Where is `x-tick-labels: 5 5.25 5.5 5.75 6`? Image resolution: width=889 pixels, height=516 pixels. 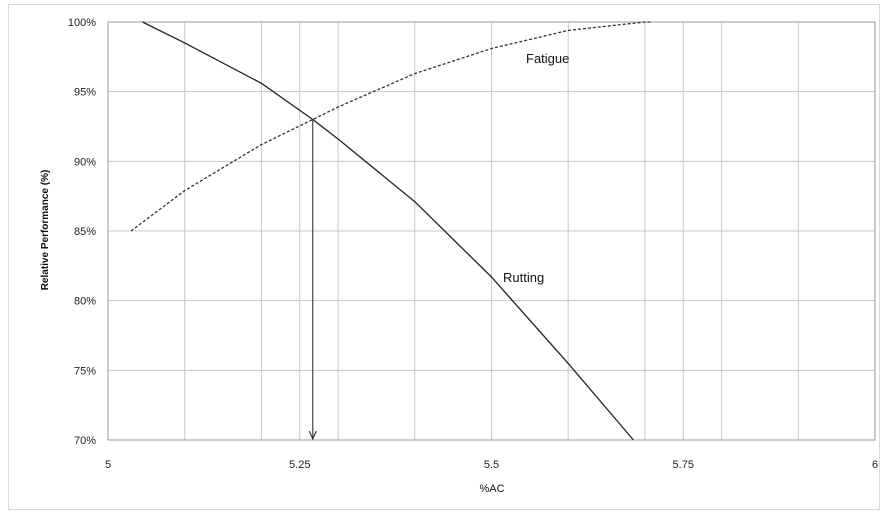 x-tick-labels: 5 5.25 5.5 5.75 6 is located at coordinates (491, 465).